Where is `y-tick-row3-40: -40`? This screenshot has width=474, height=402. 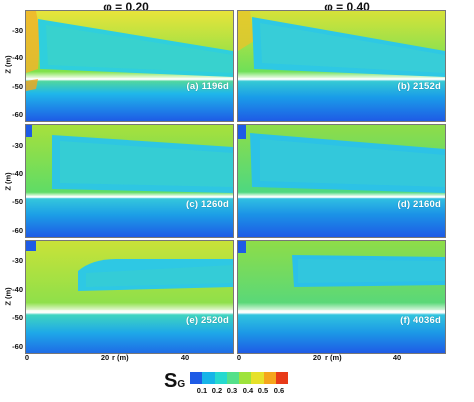 y-tick-row3-40: -40 is located at coordinates (17, 289).